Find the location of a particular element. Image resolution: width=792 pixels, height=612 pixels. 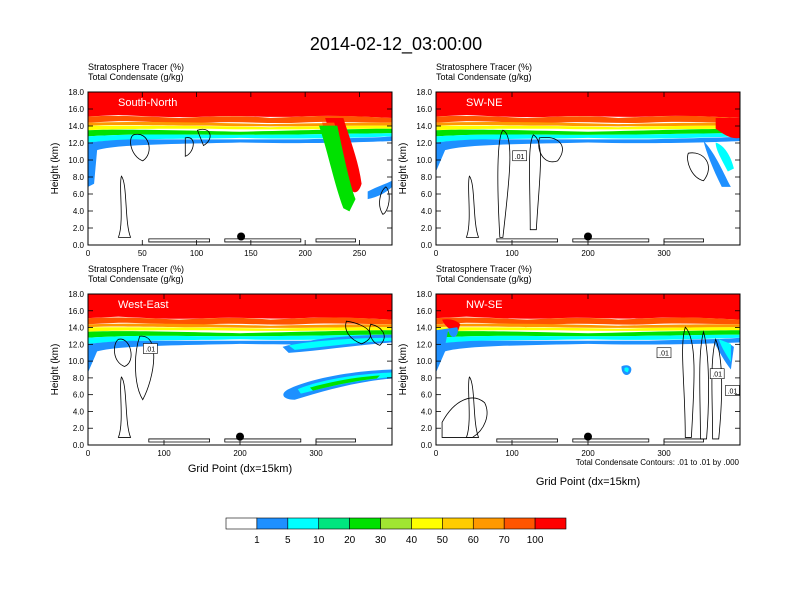

panel-label: South-North is located at coordinates (147, 103).